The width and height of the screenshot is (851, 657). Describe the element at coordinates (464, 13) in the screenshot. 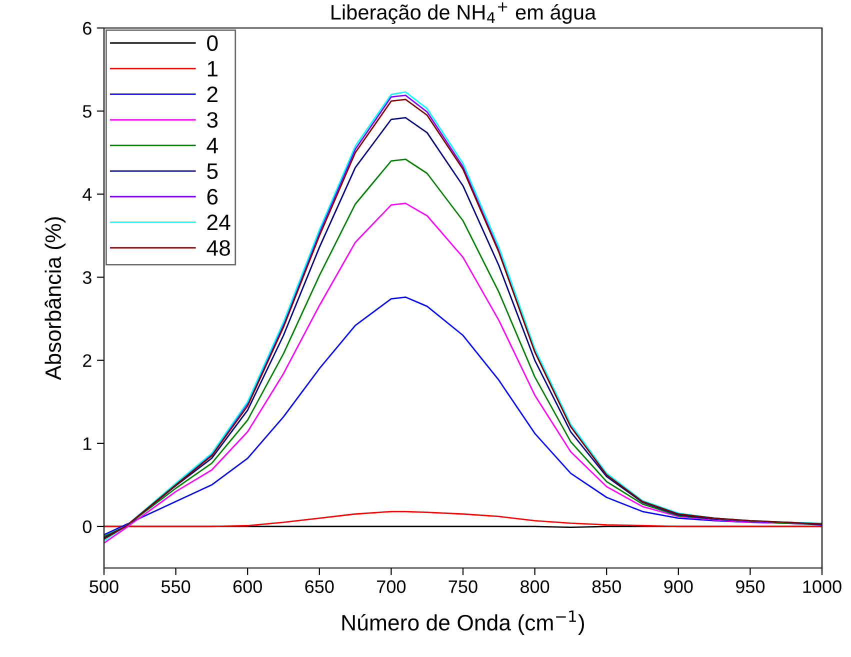

I see `chart-title: Liberação de NH$_{4}$$^{+}$ em água` at that location.